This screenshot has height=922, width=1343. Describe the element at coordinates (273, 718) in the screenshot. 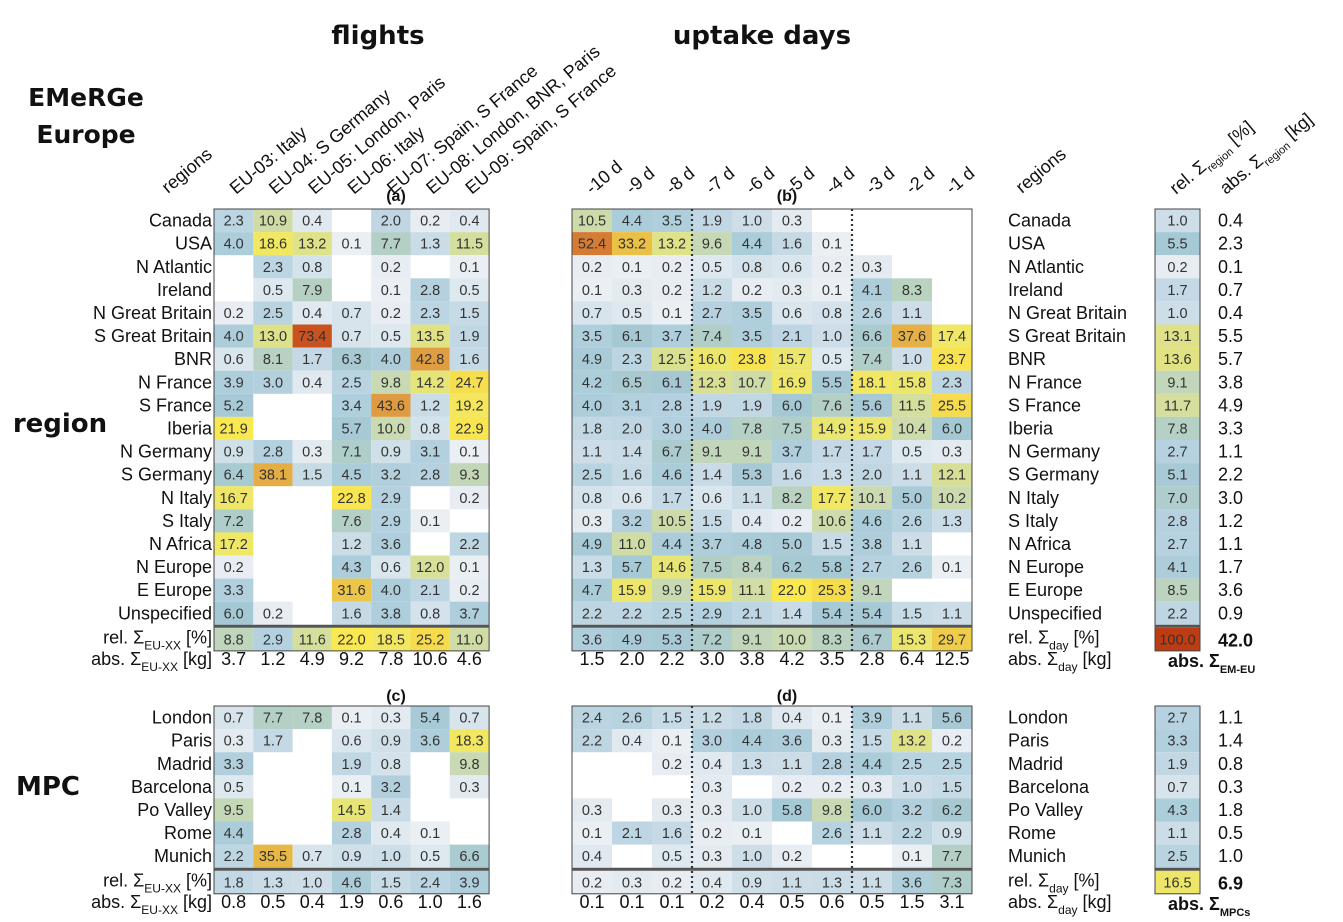

I see `mpc-flight-cell-fill` at that location.